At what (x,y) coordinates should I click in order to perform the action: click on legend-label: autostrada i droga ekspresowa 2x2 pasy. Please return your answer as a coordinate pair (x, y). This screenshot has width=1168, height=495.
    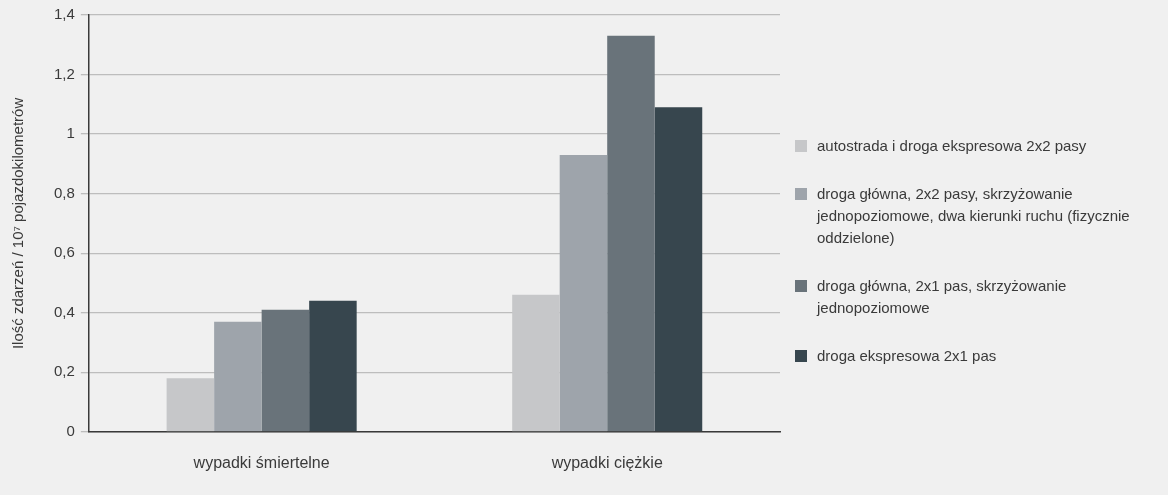
    Looking at the image, I should click on (952, 146).